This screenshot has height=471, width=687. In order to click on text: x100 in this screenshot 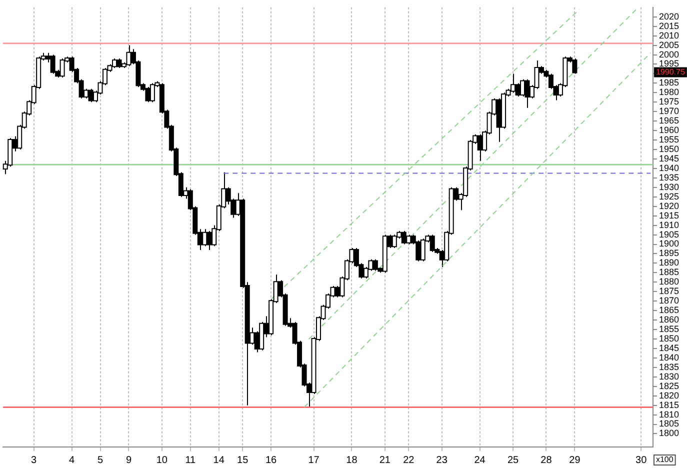, I will do `click(665, 459)`.